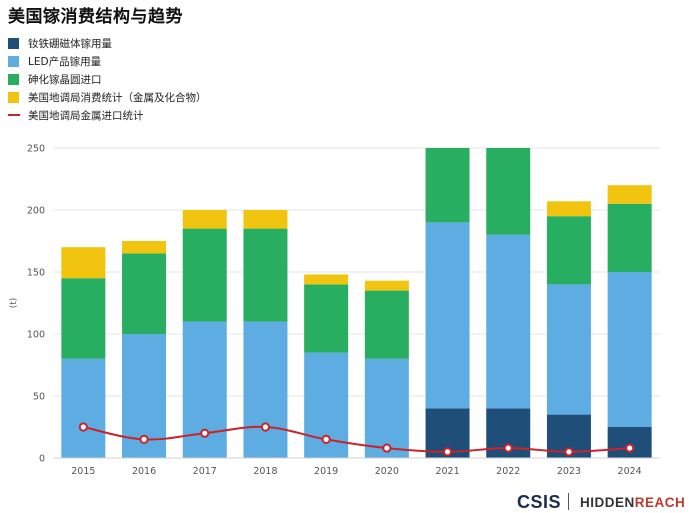 This screenshot has height=513, width=700. I want to click on legend-item-led: LED产品镓用量, so click(107, 61).